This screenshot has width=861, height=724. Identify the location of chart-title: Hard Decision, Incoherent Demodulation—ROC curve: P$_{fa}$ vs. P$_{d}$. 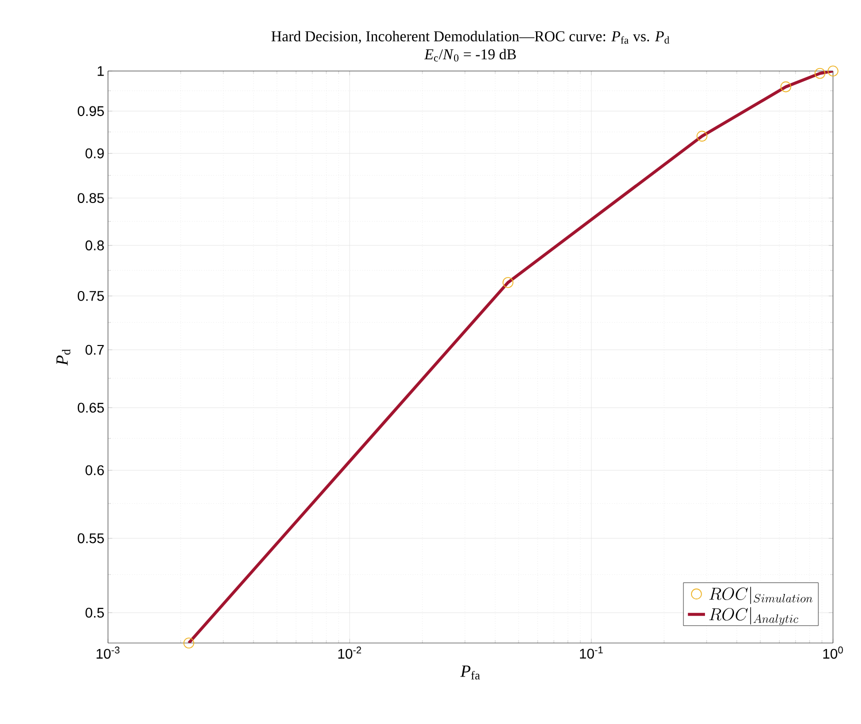
(470, 37).